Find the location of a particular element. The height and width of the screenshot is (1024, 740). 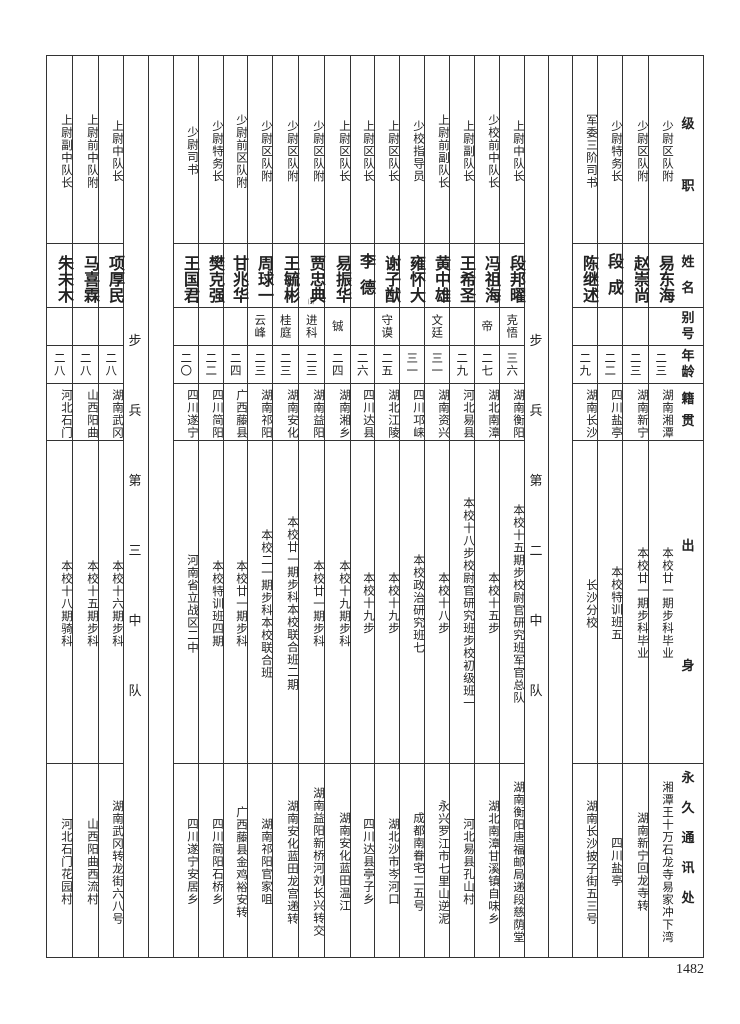

cell-name: 王毓彬 is located at coordinates (290, 279).